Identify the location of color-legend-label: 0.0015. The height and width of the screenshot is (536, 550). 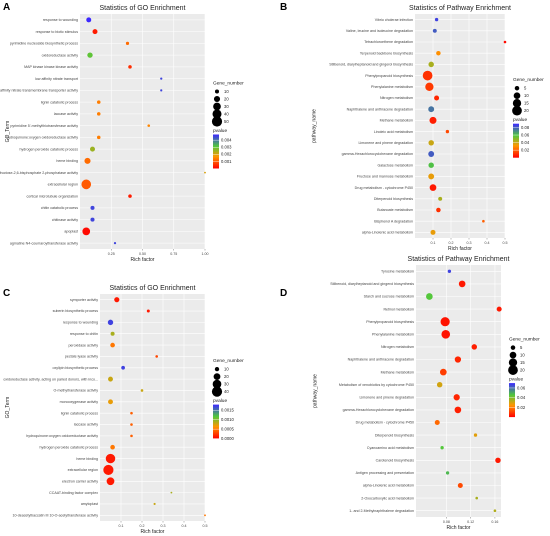
(227, 410).